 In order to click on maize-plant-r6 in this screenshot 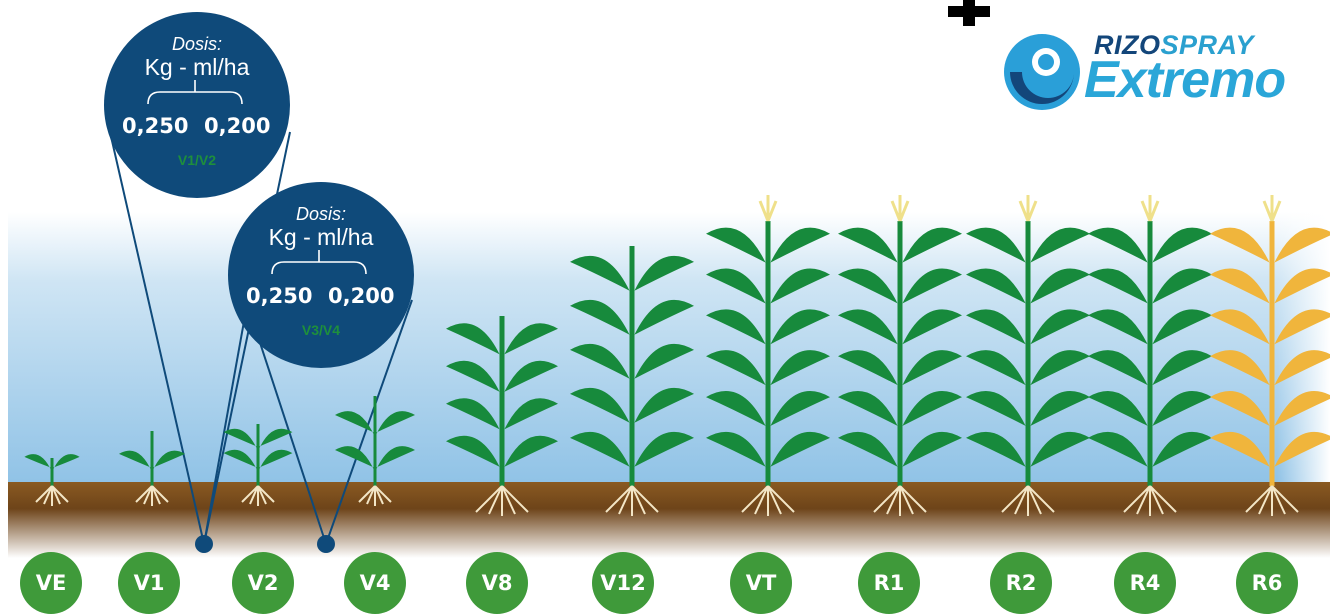, I will do `click(1270, 355)`.